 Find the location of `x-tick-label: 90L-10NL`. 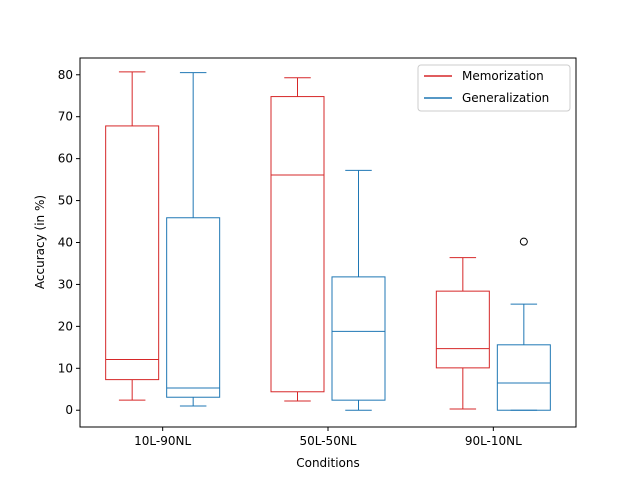

x-tick-label: 90L-10NL is located at coordinates (493, 441).